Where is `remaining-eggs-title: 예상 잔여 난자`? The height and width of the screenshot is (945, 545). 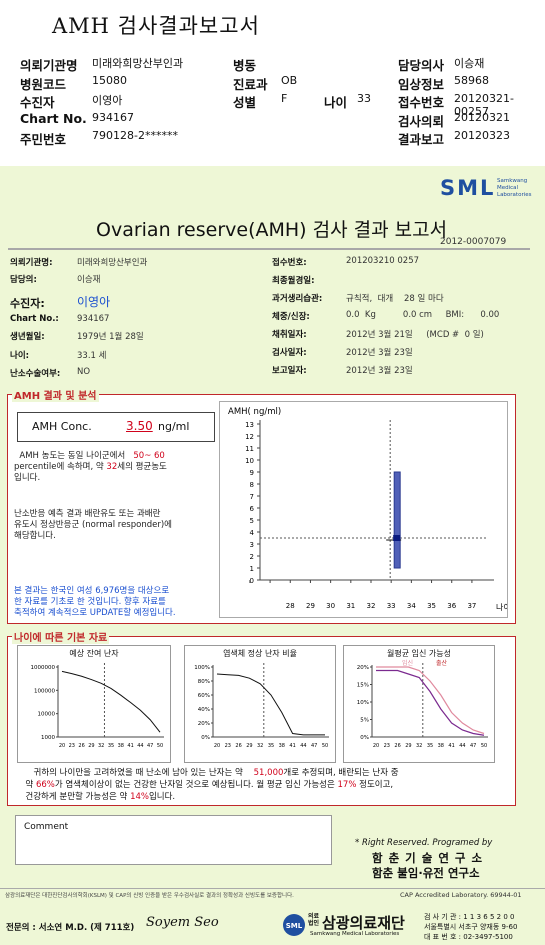
remaining-eggs-title: 예상 잔여 난자 is located at coordinates (94, 653).